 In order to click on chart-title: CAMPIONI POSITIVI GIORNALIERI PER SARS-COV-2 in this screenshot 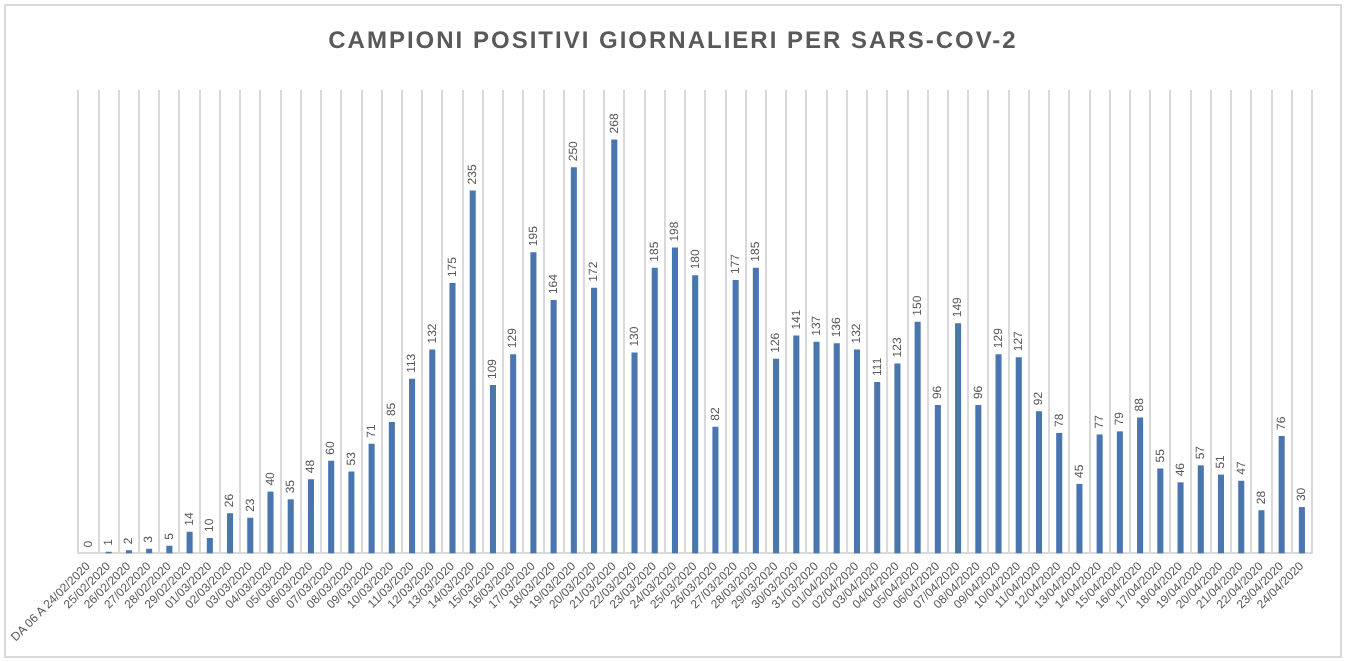, I will do `click(673, 40)`.